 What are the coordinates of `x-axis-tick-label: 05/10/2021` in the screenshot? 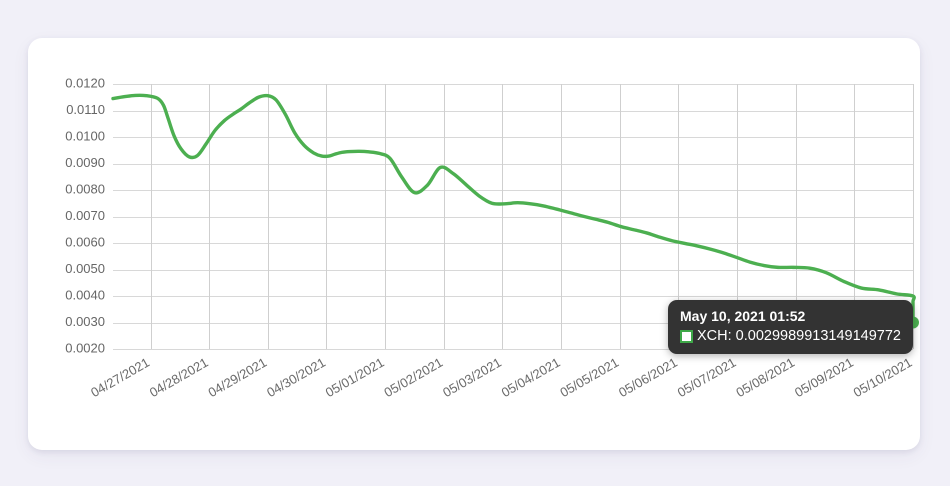 It's located at (883, 378).